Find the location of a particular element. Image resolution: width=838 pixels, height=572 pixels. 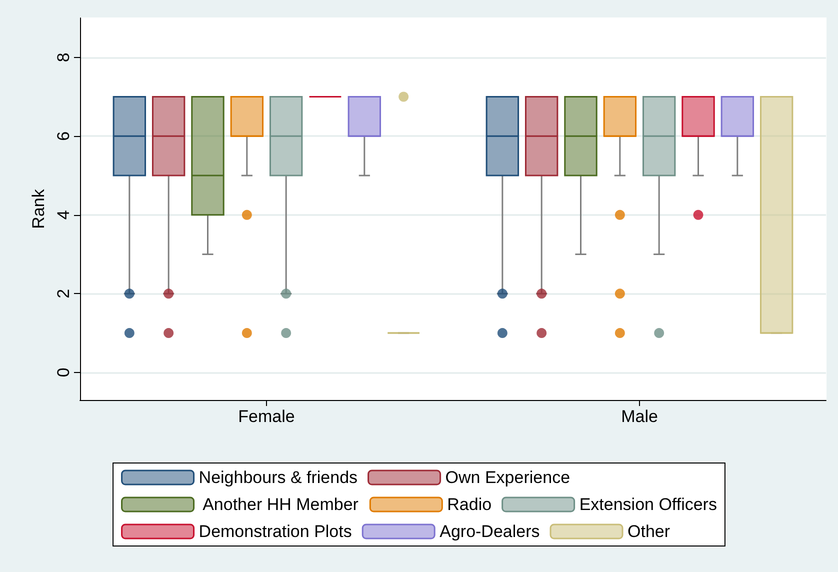

legend-label: Another HH Member is located at coordinates (278, 504).